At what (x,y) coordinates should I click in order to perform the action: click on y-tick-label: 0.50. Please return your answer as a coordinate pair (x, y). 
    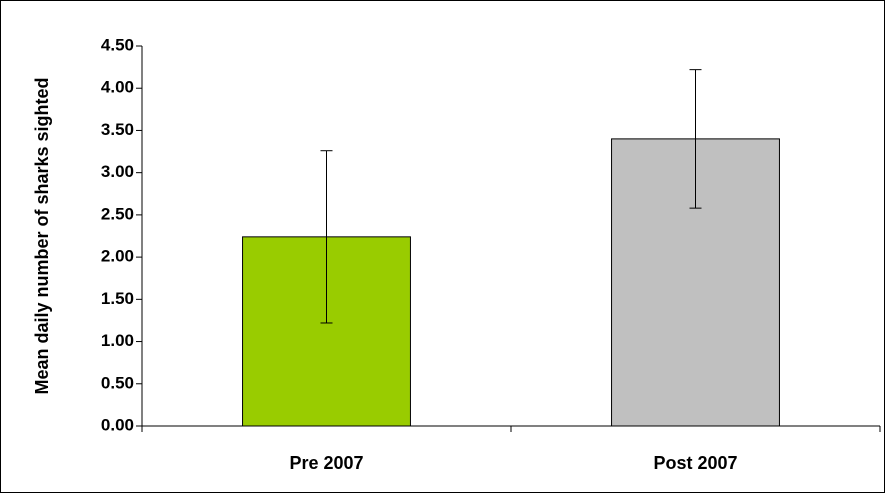
    Looking at the image, I should click on (117, 382).